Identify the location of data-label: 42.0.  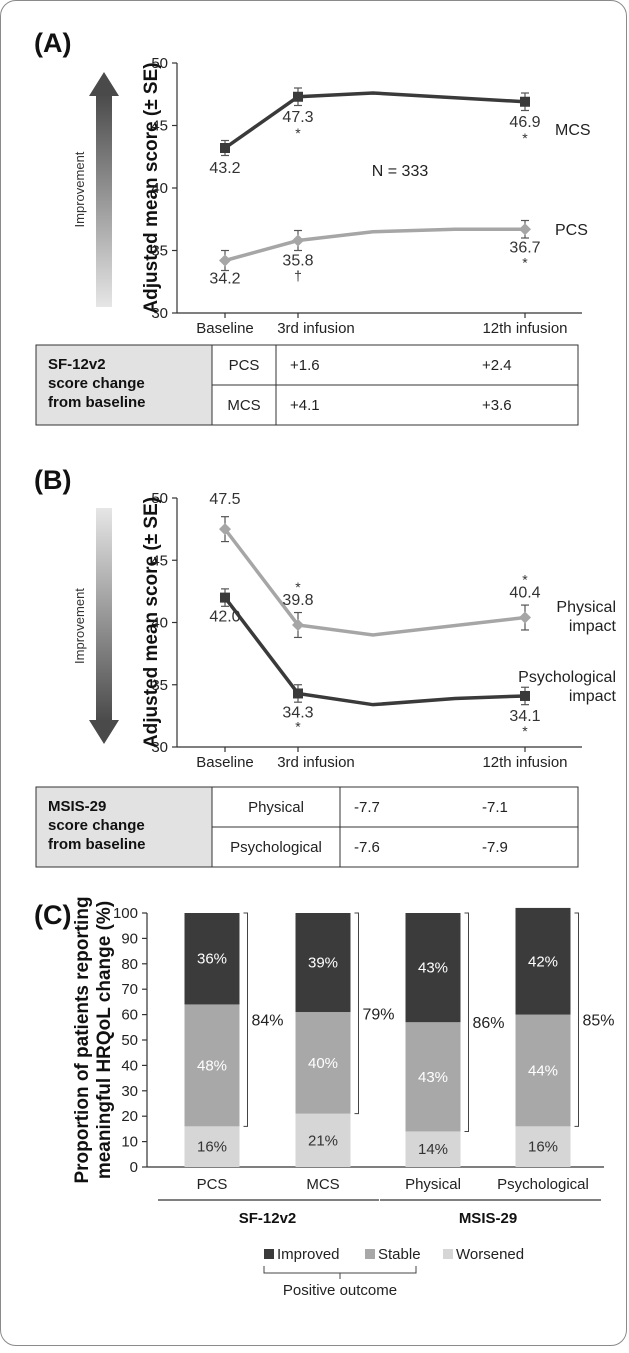
(224, 617).